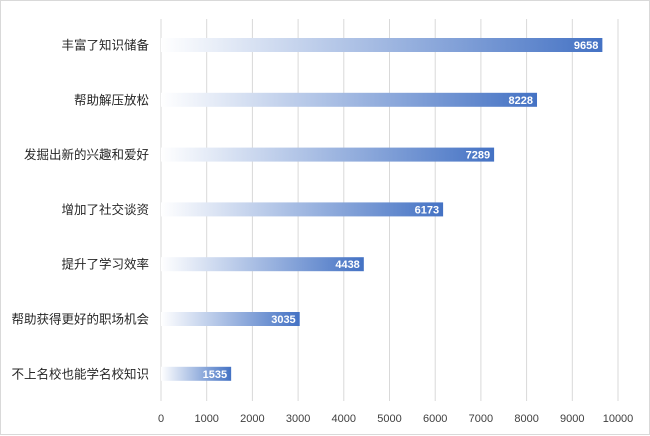 The height and width of the screenshot is (436, 650). I want to click on category-label: 发掘出新的兴趣和爱好, so click(86, 154).